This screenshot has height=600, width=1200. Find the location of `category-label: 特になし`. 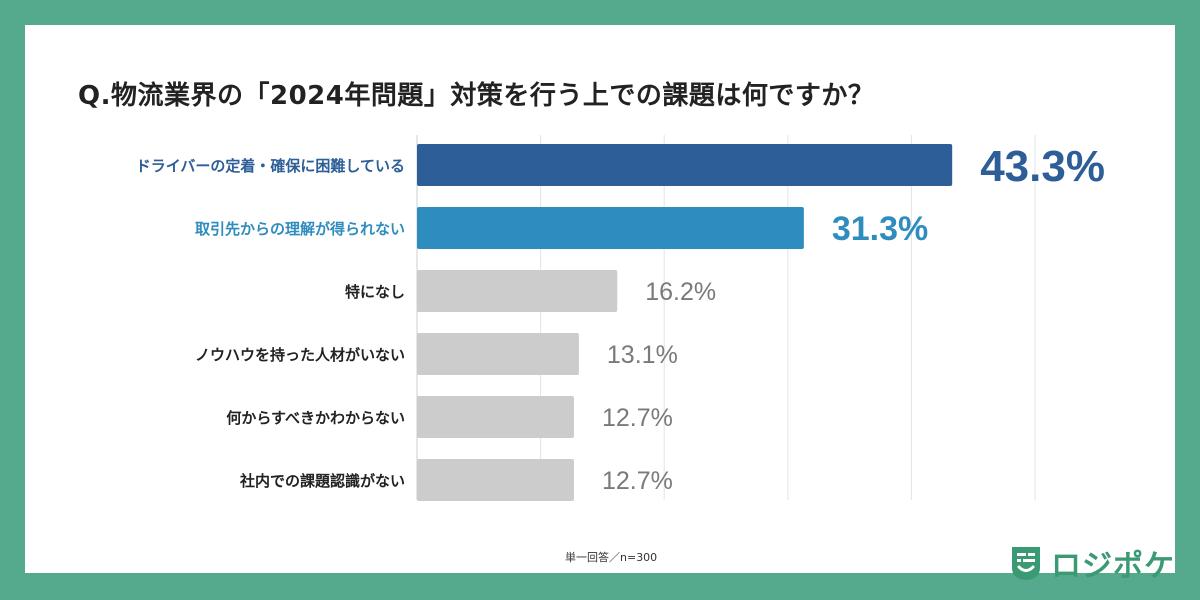

category-label: 特になし is located at coordinates (375, 292).